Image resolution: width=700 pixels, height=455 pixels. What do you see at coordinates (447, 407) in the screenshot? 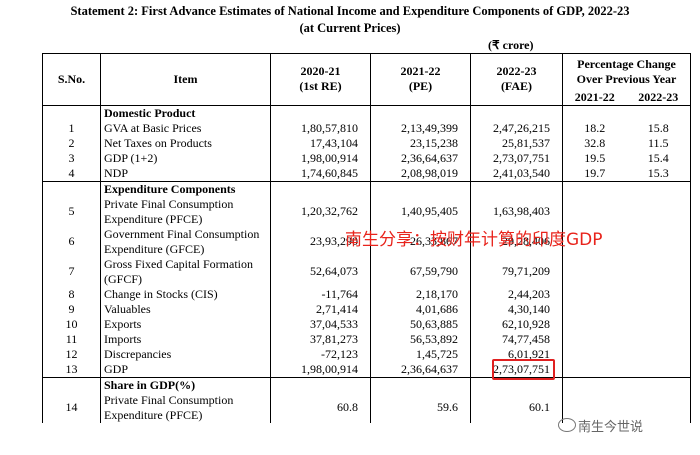
I see `value-text: 59.6` at bounding box center [447, 407].